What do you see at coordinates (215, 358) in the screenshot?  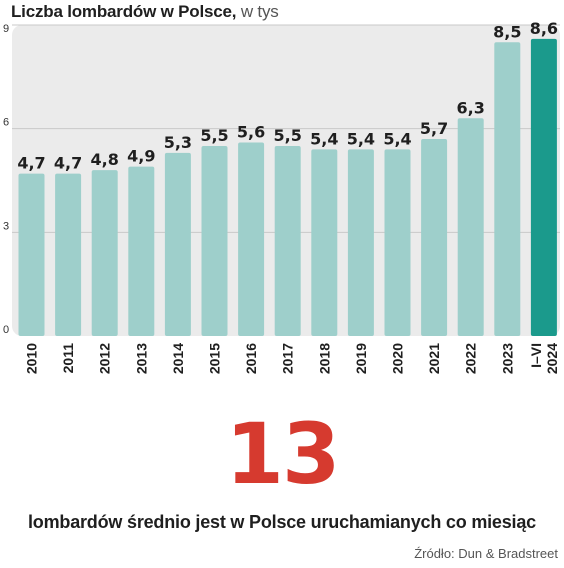 I see `x-tick-label: 2015` at bounding box center [215, 358].